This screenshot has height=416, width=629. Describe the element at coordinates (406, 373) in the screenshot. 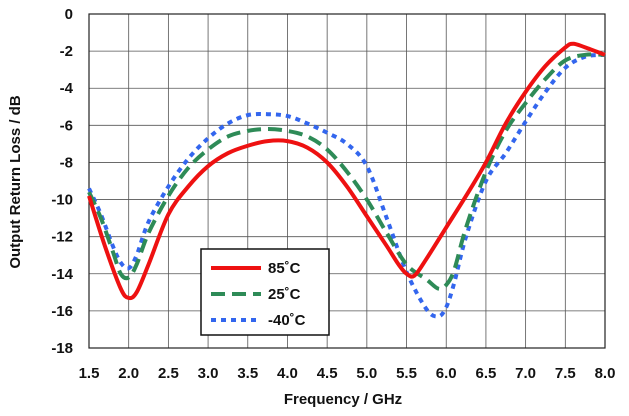

I see `x-tick-label: 5.5` at that location.